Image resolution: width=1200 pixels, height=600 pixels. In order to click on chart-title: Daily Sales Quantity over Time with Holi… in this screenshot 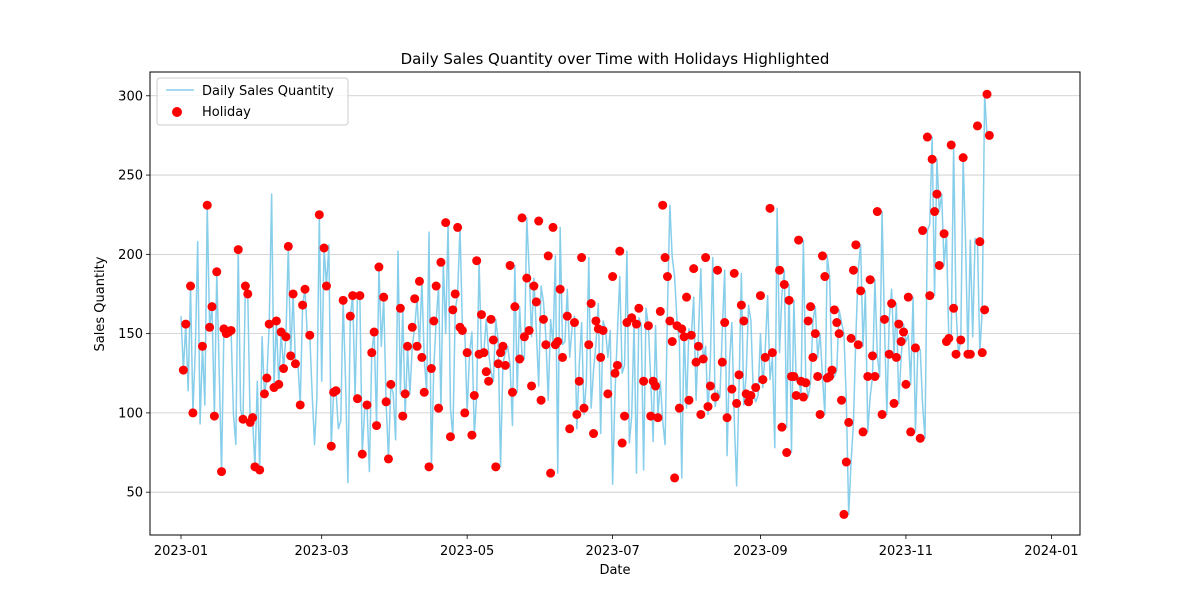, I will do `click(615, 59)`.